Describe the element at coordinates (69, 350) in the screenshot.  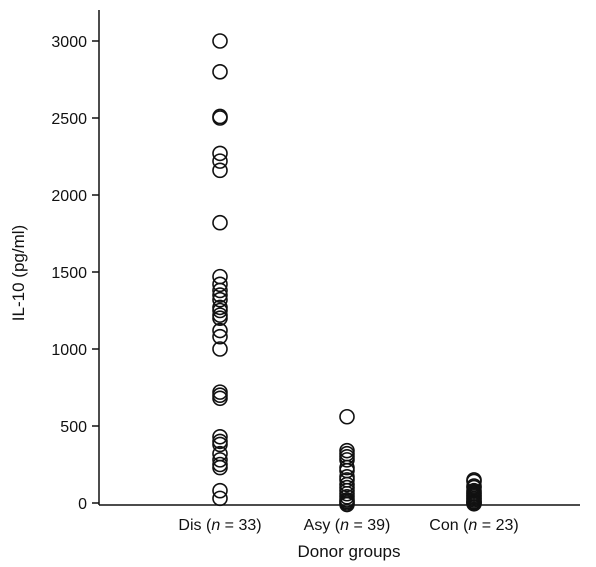
I see `y-tick-label: 1000` at that location.